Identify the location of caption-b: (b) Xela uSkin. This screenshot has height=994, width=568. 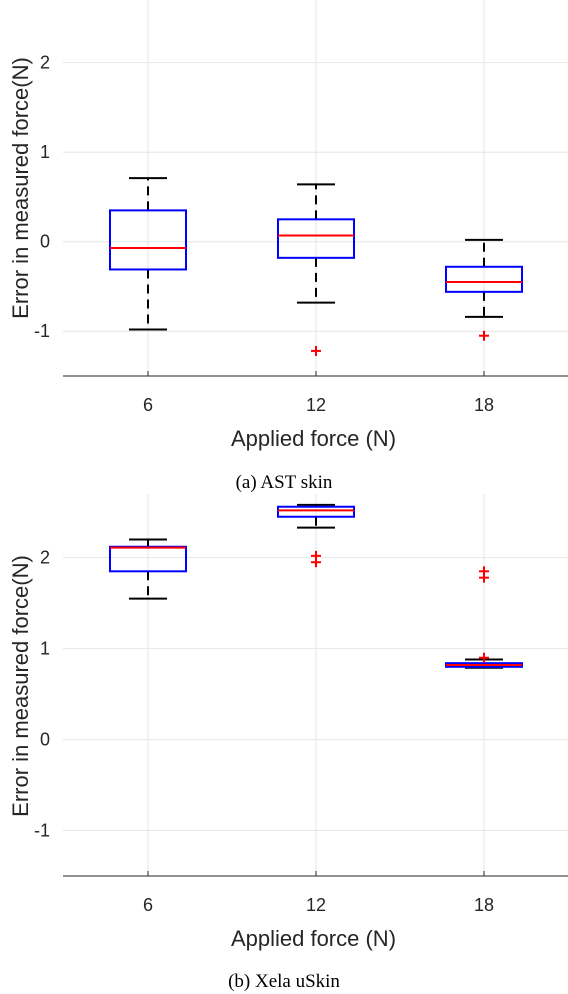
(284, 981).